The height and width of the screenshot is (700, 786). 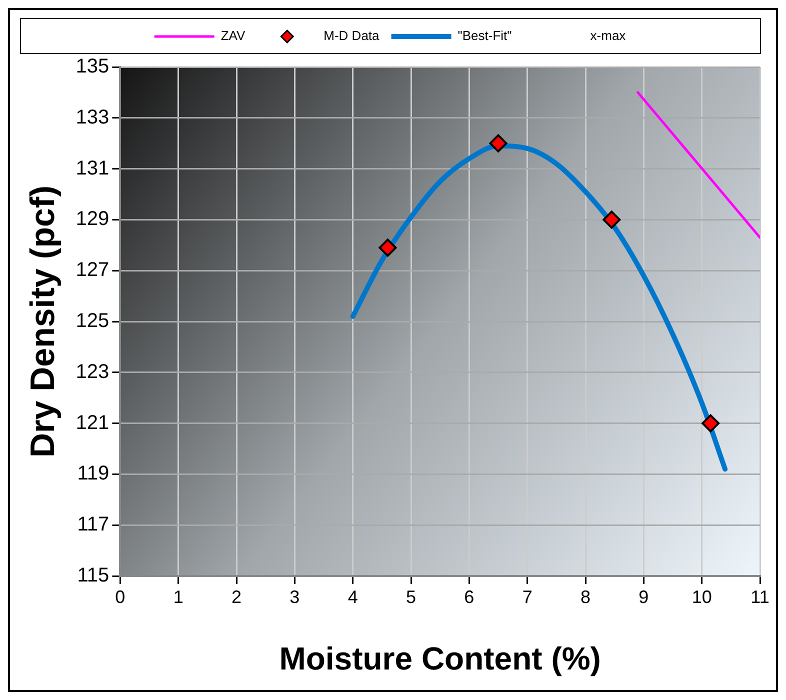 I want to click on y-tick-label: 125, so click(x=93, y=321).